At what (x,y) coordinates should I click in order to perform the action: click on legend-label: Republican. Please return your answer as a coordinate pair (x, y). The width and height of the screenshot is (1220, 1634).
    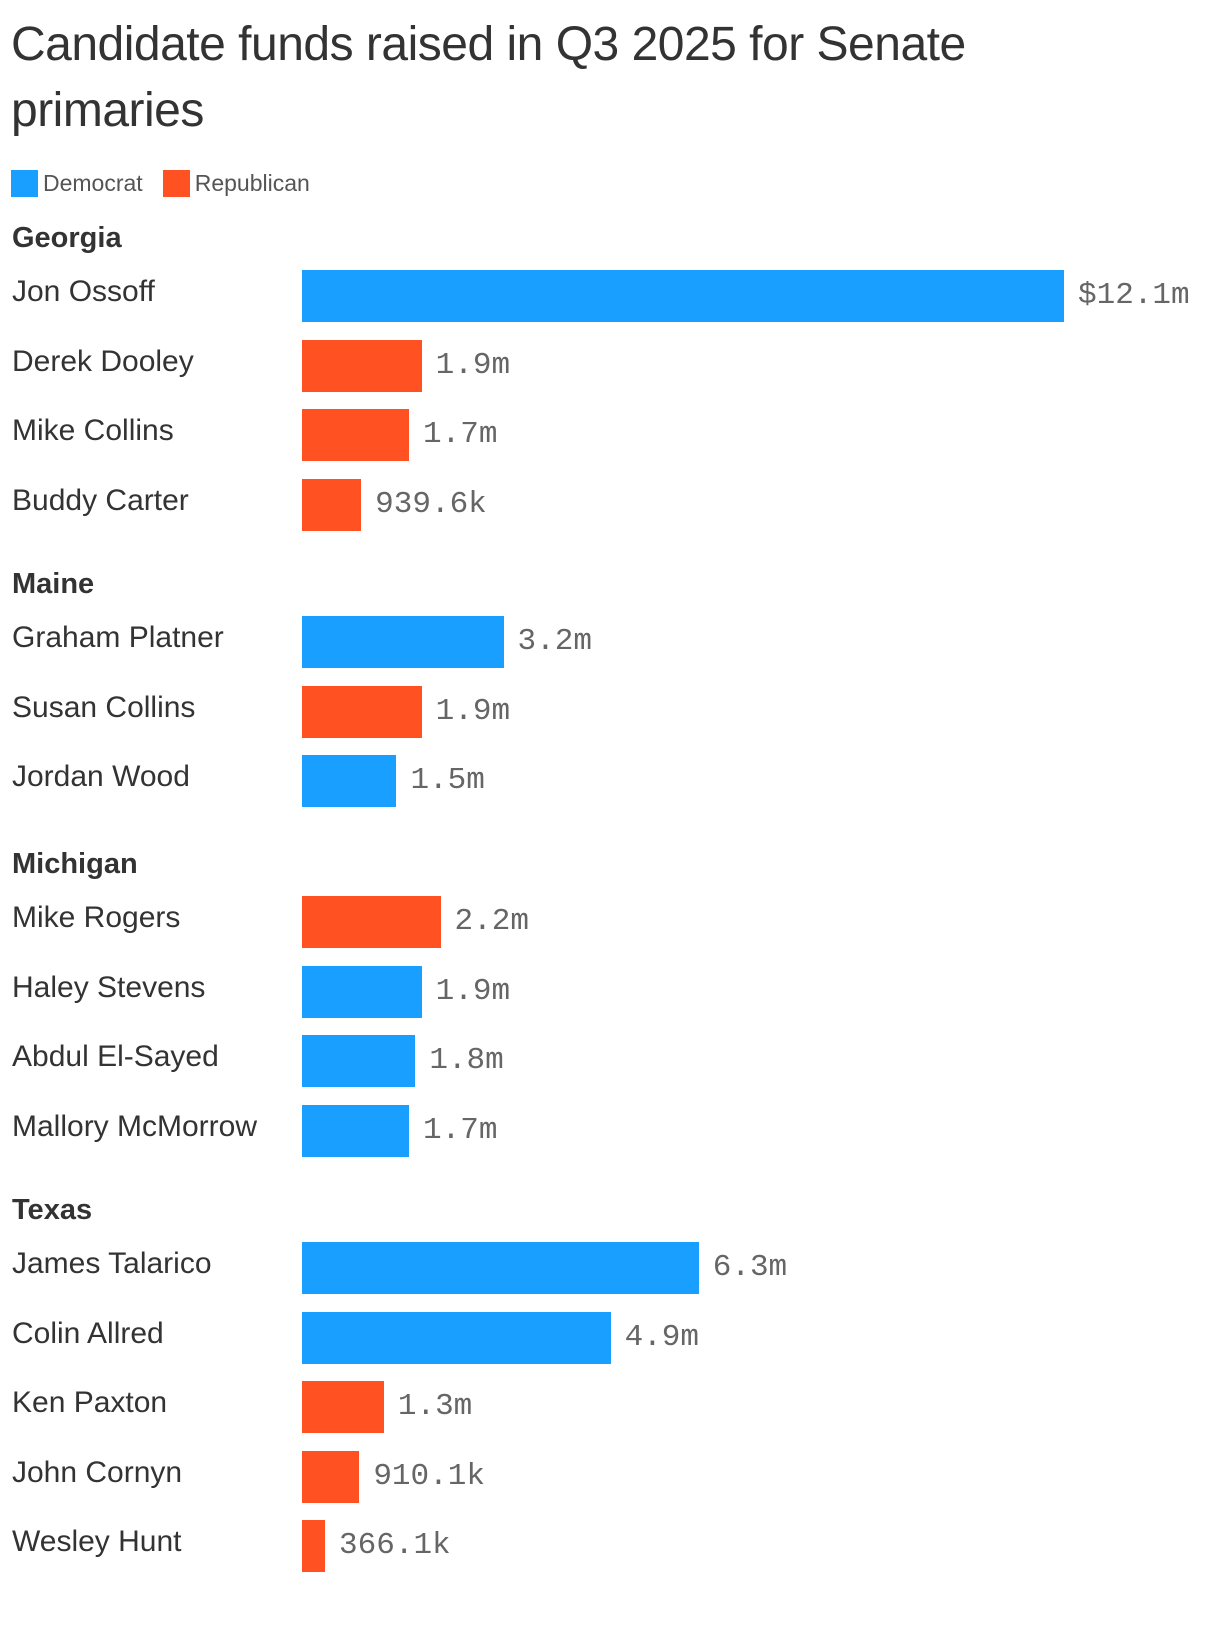
    Looking at the image, I should click on (252, 183).